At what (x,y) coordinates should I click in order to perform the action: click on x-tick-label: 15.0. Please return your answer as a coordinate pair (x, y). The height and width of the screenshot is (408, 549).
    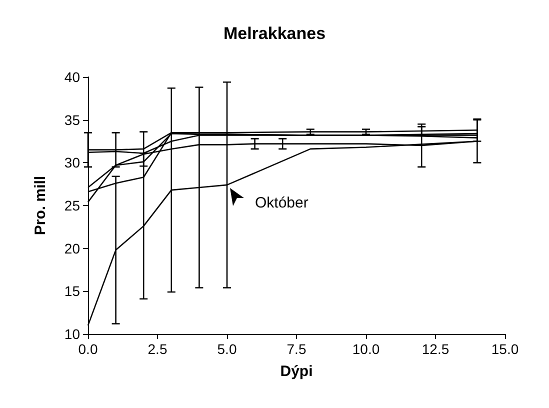
    Looking at the image, I should click on (505, 349).